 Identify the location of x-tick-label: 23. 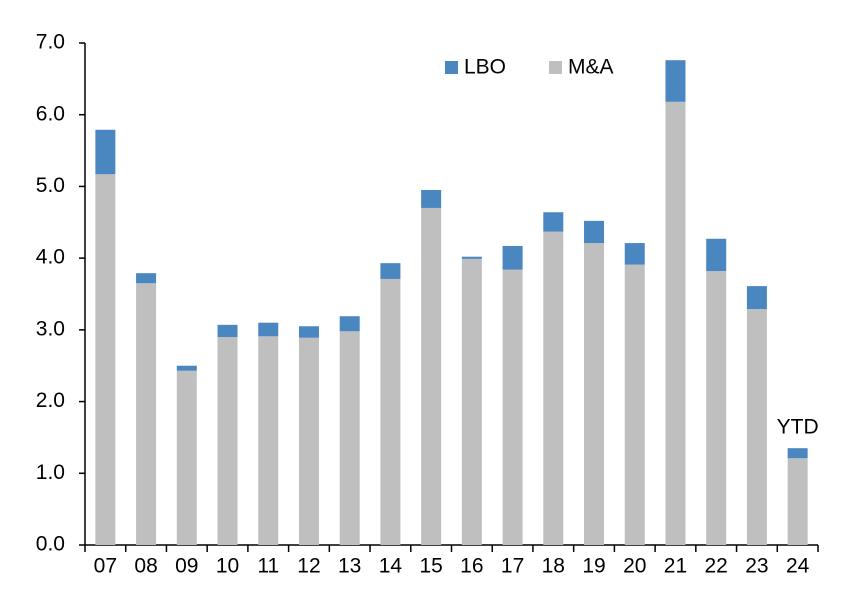
(756, 566).